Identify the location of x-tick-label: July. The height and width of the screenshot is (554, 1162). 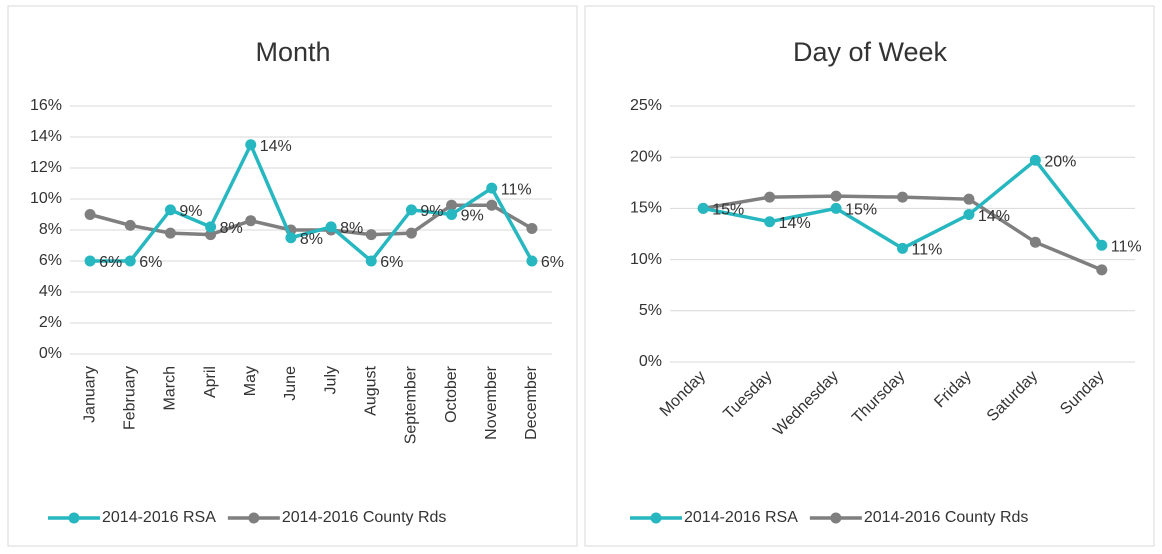
(330, 380).